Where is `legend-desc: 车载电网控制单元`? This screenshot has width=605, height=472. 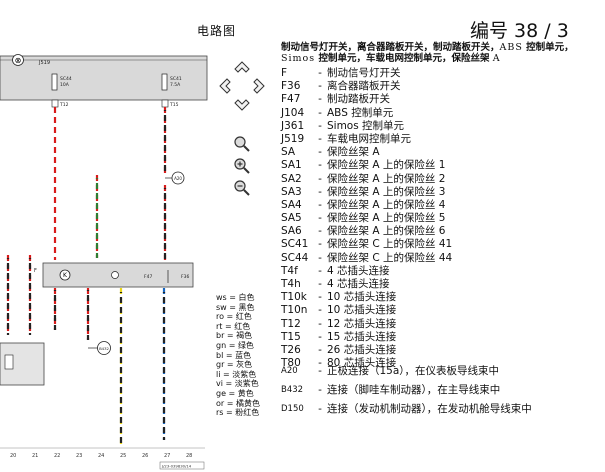
legend-desc: 车载电网控制单元 is located at coordinates (369, 138).